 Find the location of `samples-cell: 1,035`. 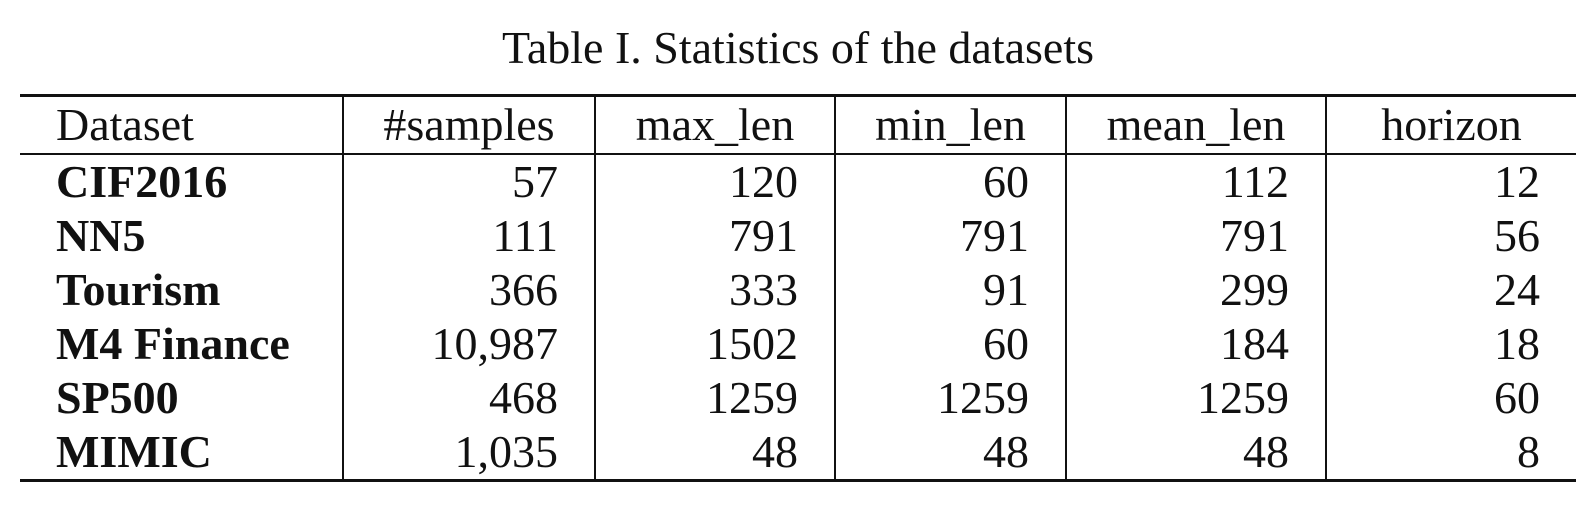

samples-cell: 1,035 is located at coordinates (468, 453).